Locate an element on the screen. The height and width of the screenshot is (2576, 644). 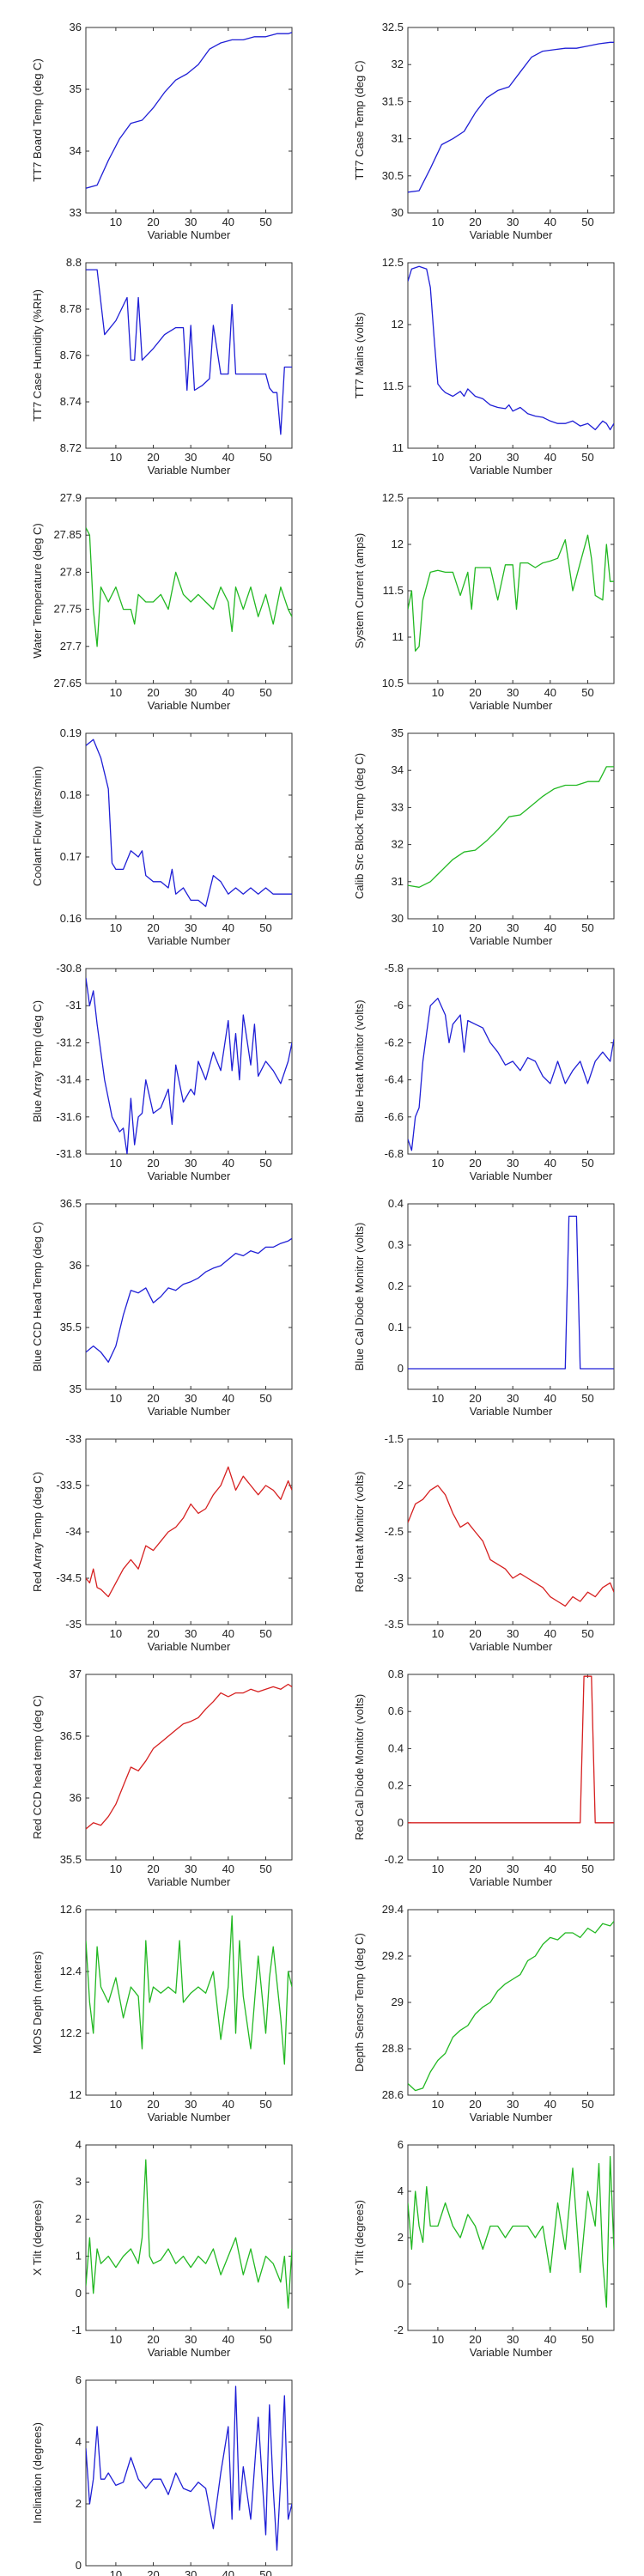
y-tick-label: 8.74 is located at coordinates (71, 401).